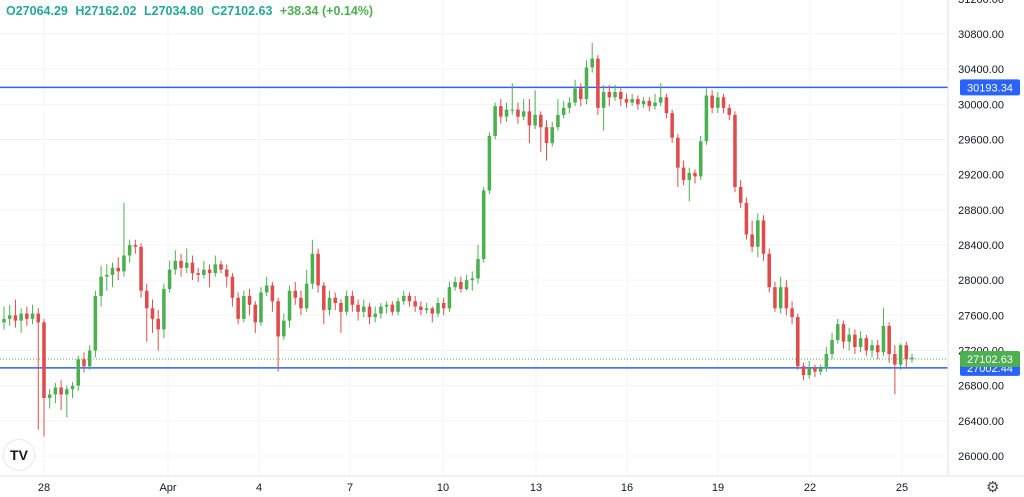 The height and width of the screenshot is (497, 1024). Describe the element at coordinates (326, 11) in the screenshot. I see `ohlc-change: +38.34 (+0.14%)` at that location.